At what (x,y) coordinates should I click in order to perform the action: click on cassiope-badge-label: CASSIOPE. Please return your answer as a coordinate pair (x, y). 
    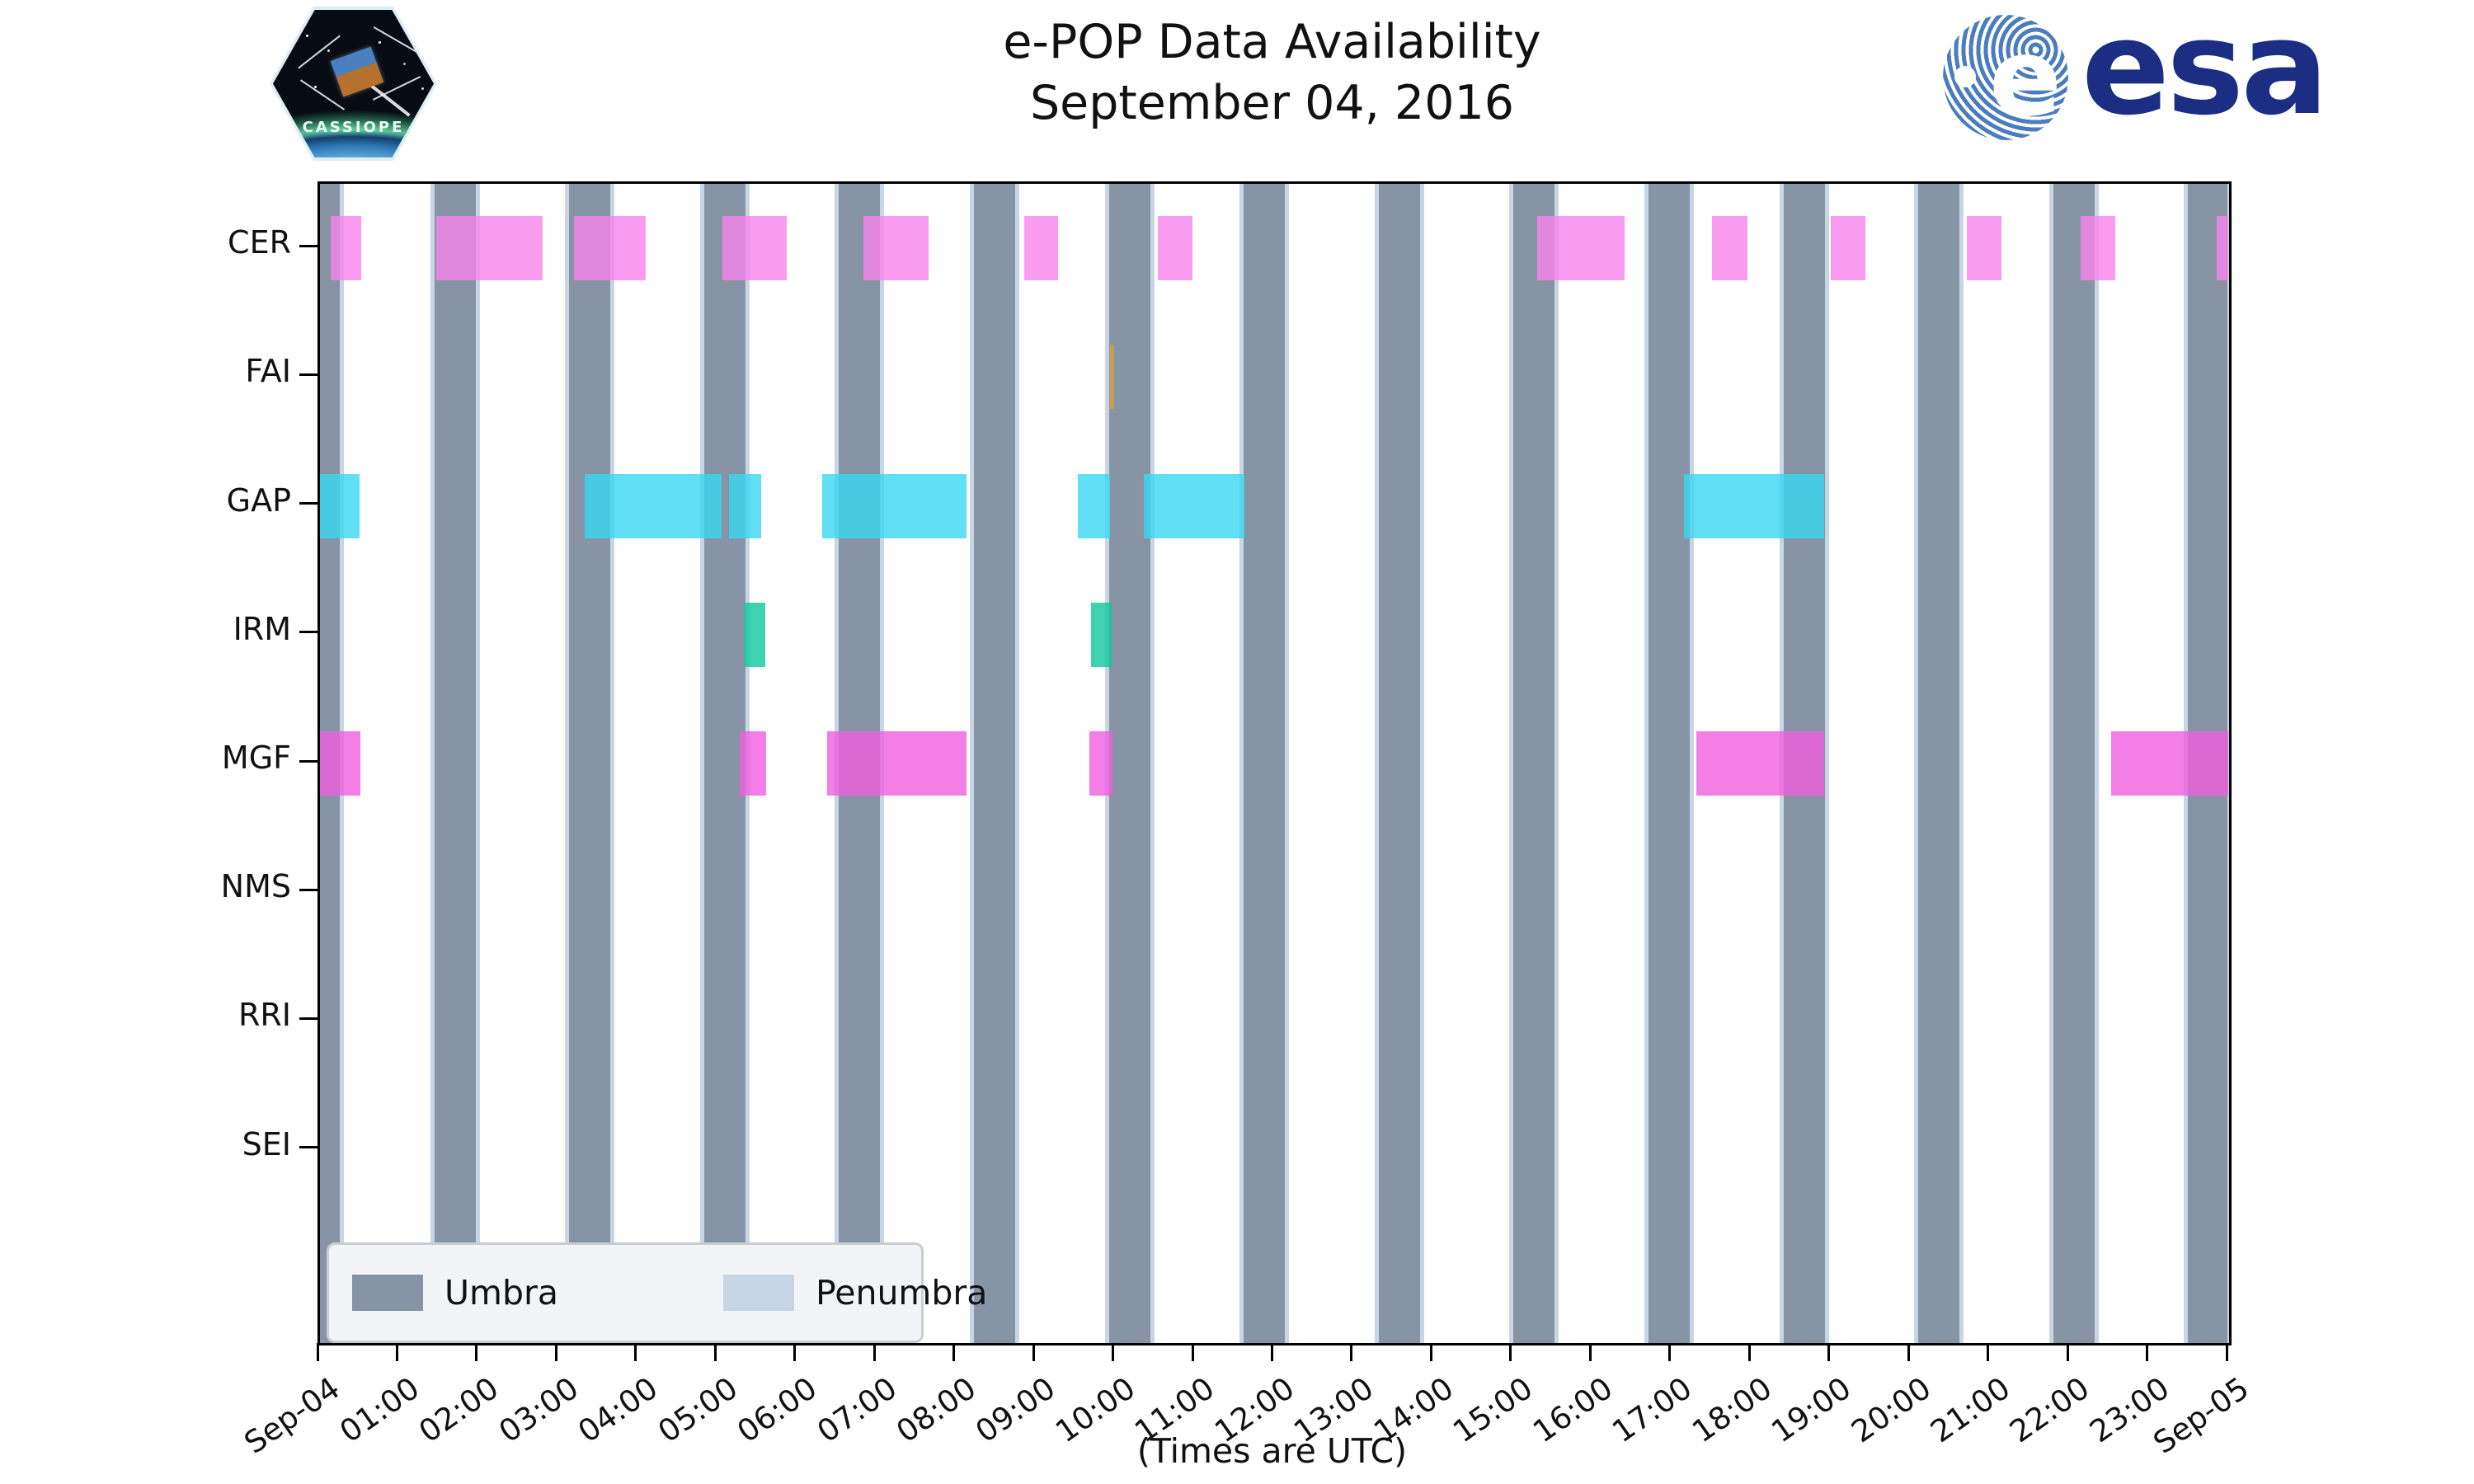
    Looking at the image, I should click on (353, 128).